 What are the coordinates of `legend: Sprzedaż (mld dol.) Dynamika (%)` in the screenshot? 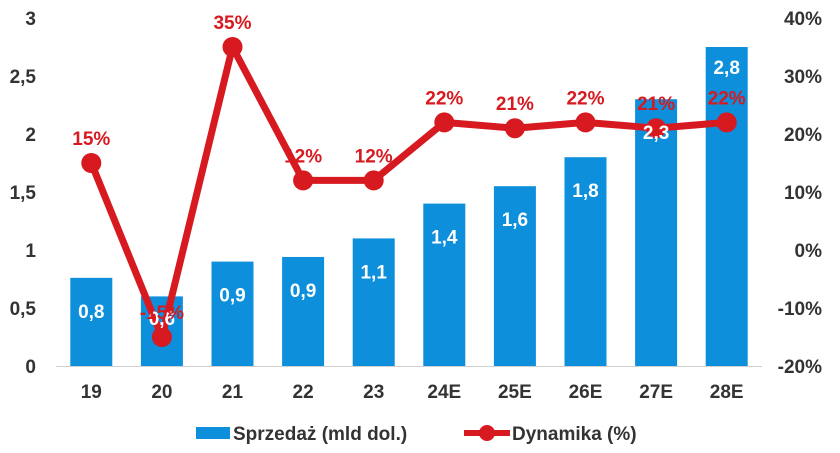 It's located at (416, 434).